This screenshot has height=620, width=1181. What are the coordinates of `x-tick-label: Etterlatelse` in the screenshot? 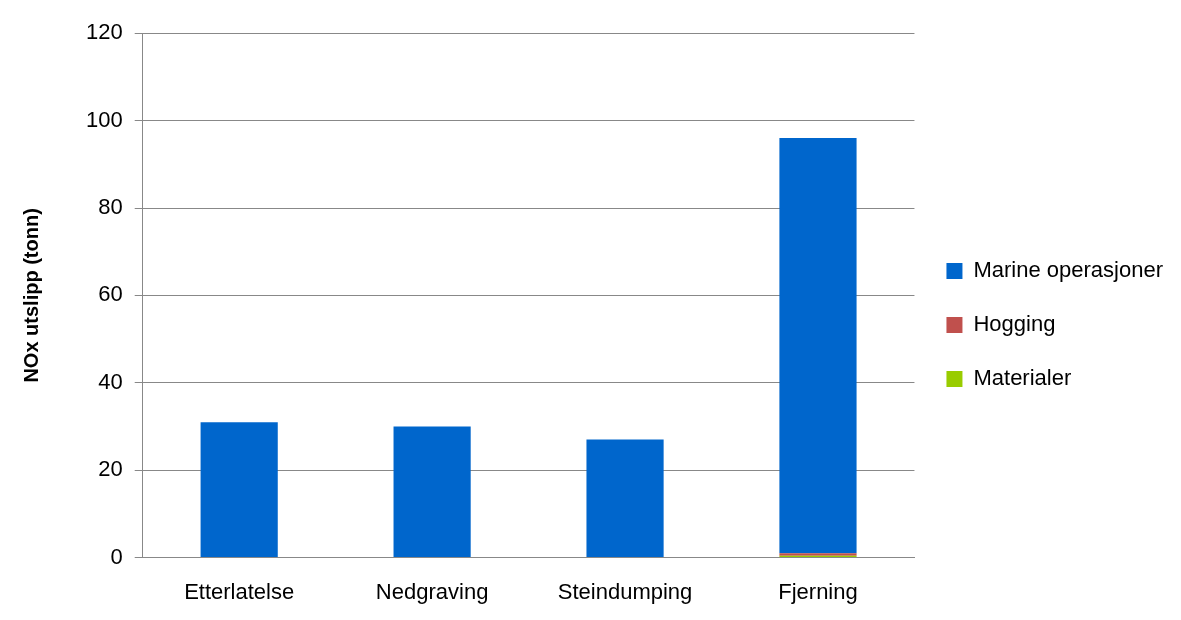 It's located at (239, 591).